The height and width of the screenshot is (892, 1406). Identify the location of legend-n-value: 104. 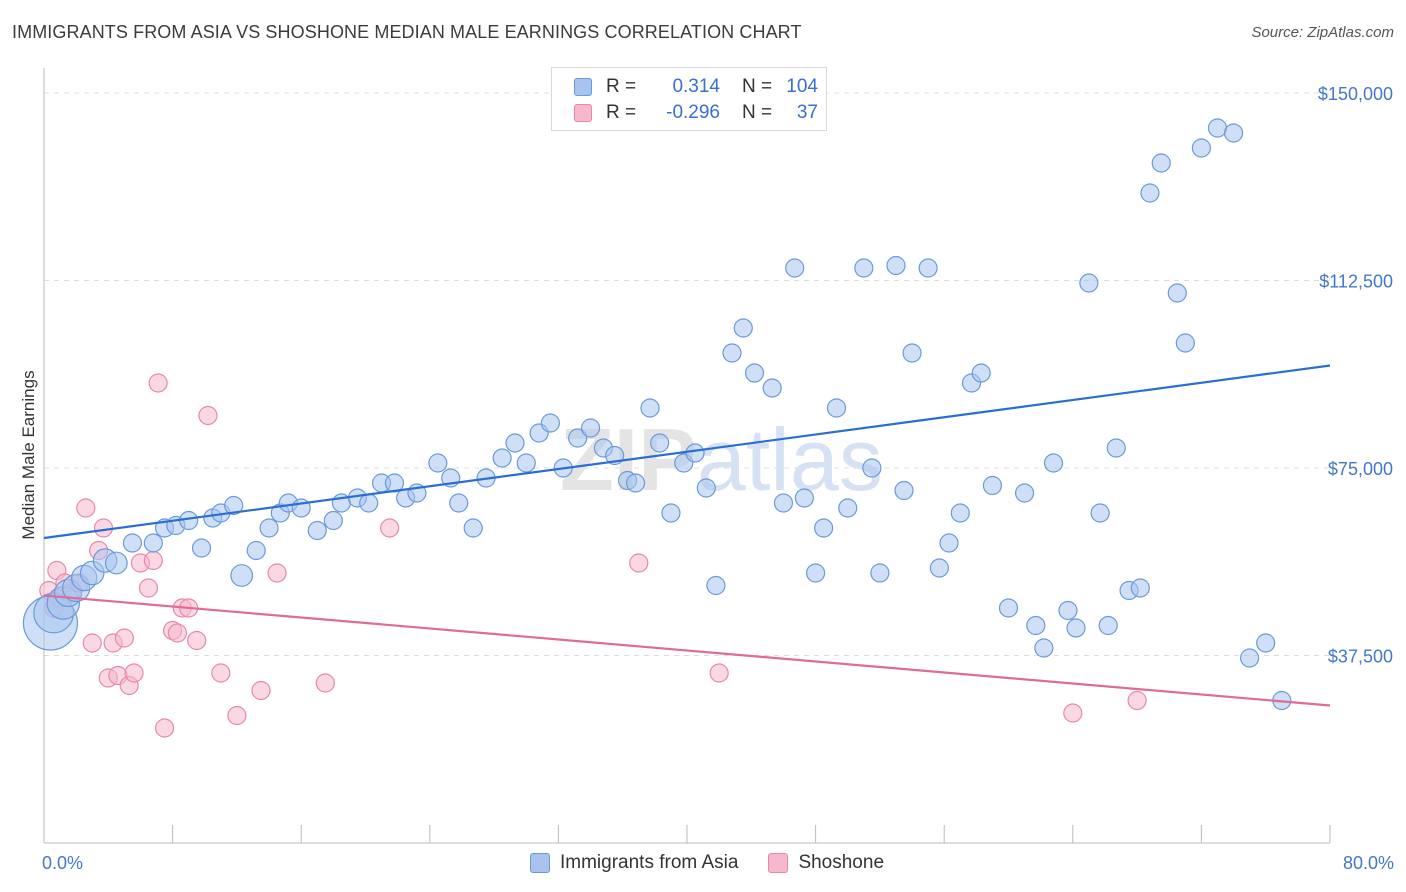
(802, 86).